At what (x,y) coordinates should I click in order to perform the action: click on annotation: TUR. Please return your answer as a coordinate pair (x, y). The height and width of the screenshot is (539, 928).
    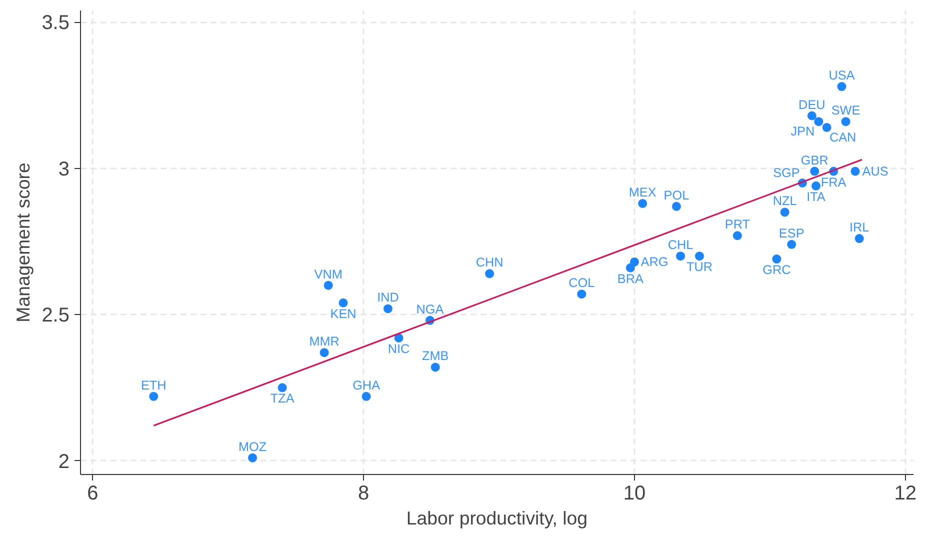
    Looking at the image, I should click on (699, 267).